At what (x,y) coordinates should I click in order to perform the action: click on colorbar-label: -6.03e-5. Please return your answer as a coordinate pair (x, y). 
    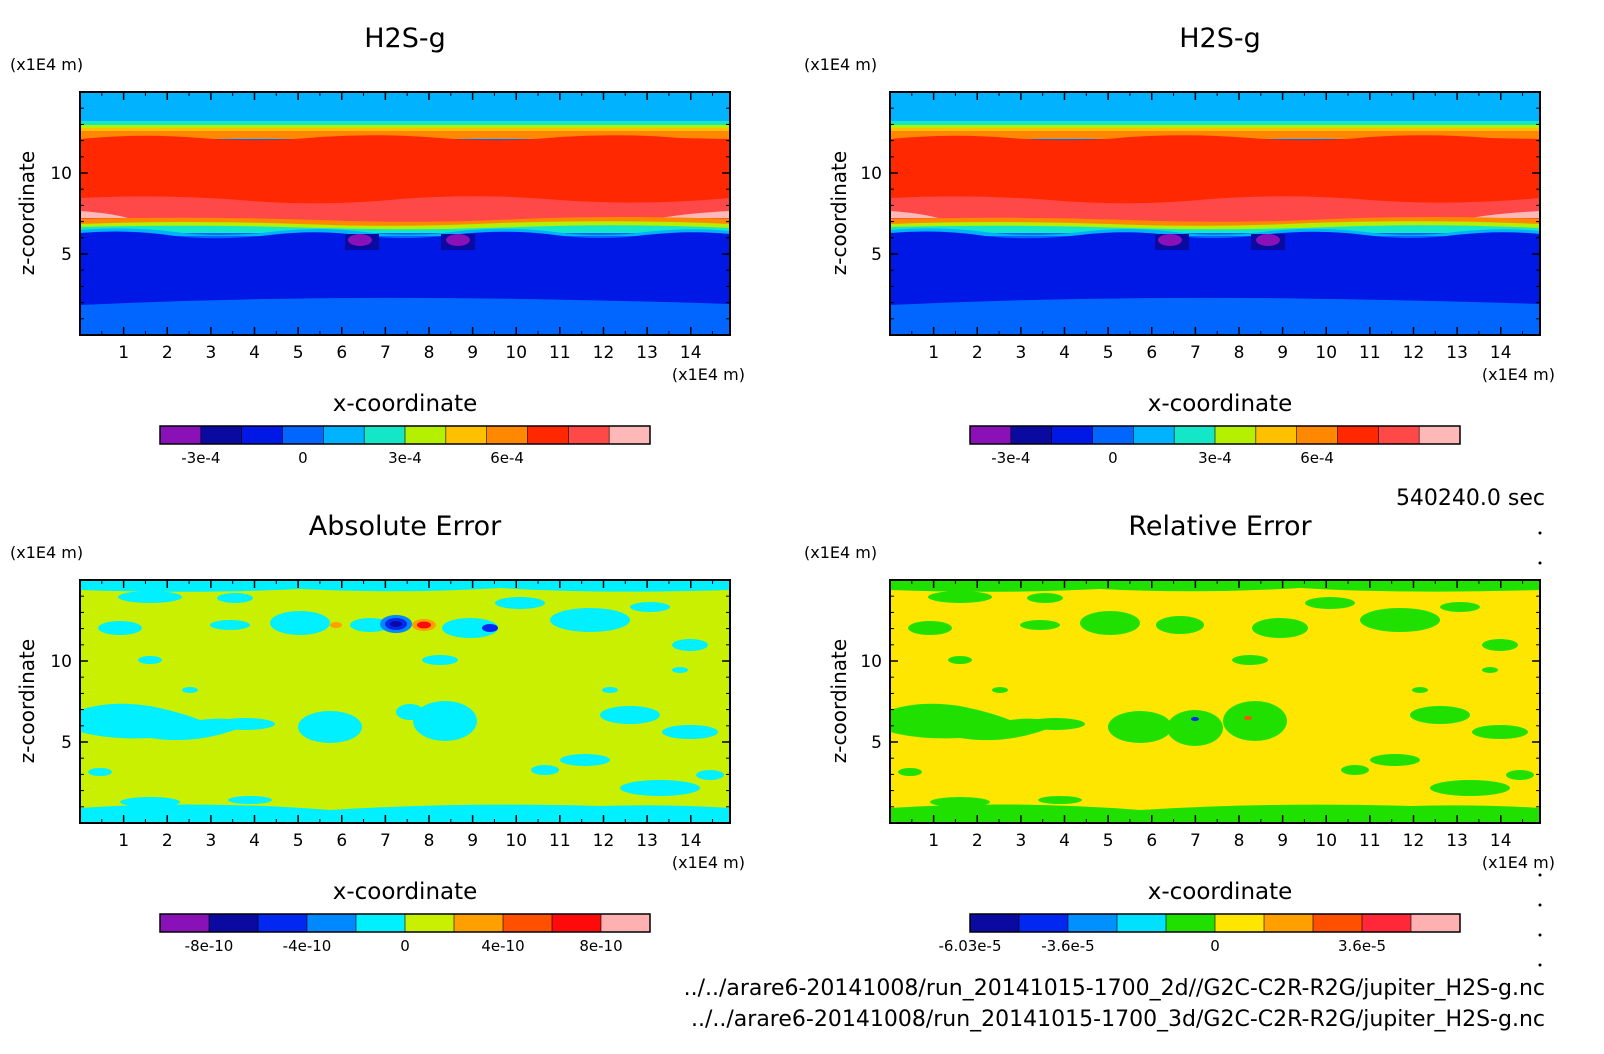
    Looking at the image, I should click on (970, 946).